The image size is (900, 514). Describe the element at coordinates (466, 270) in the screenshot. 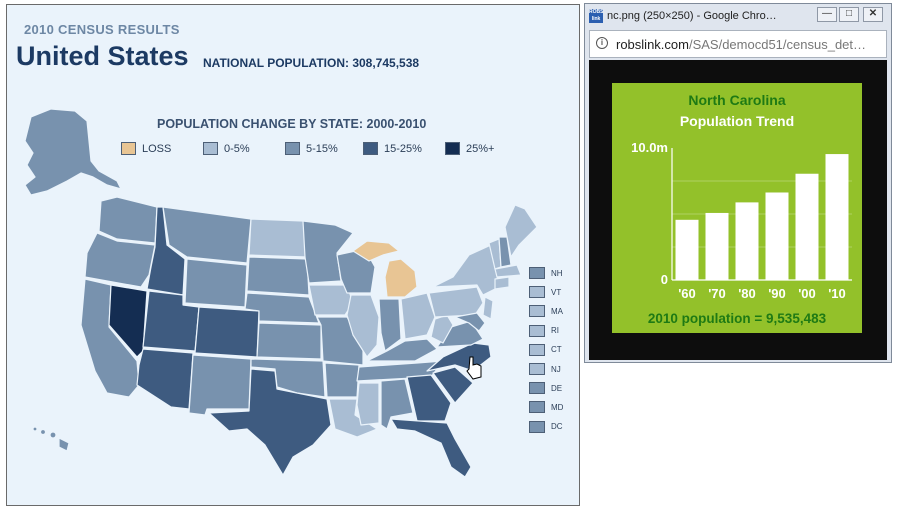

I see `state-ny` at that location.